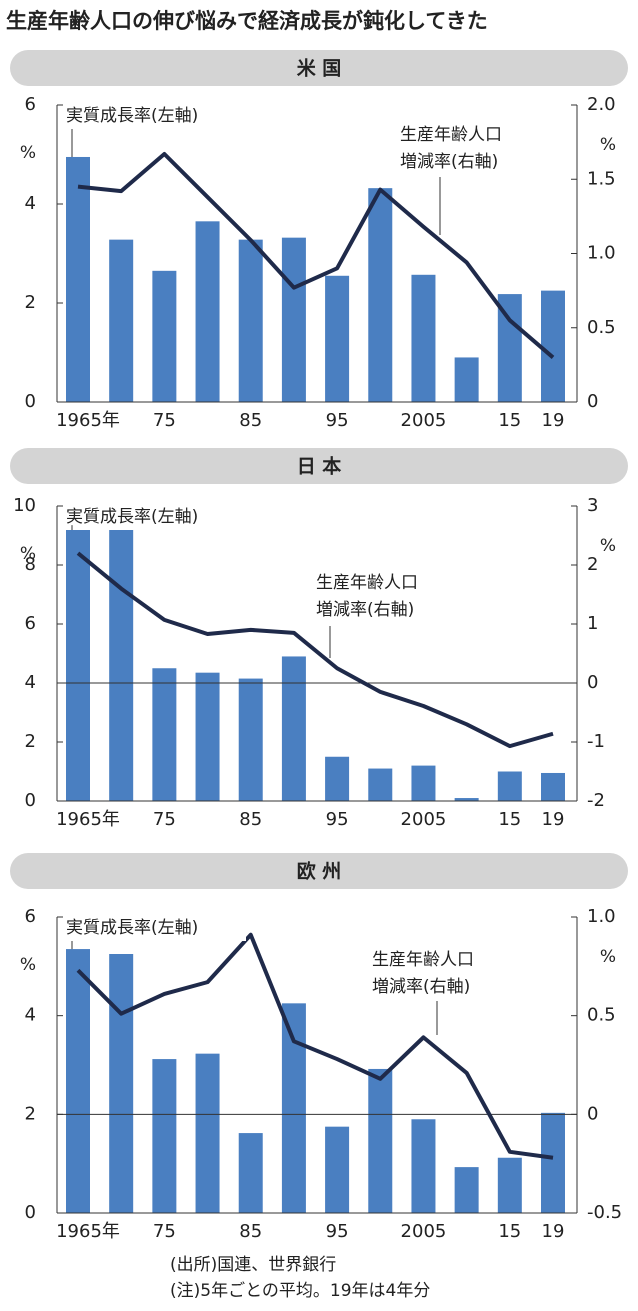 The height and width of the screenshot is (1311, 638). What do you see at coordinates (30, 564) in the screenshot?
I see `y-tick-label: 8` at bounding box center [30, 564].